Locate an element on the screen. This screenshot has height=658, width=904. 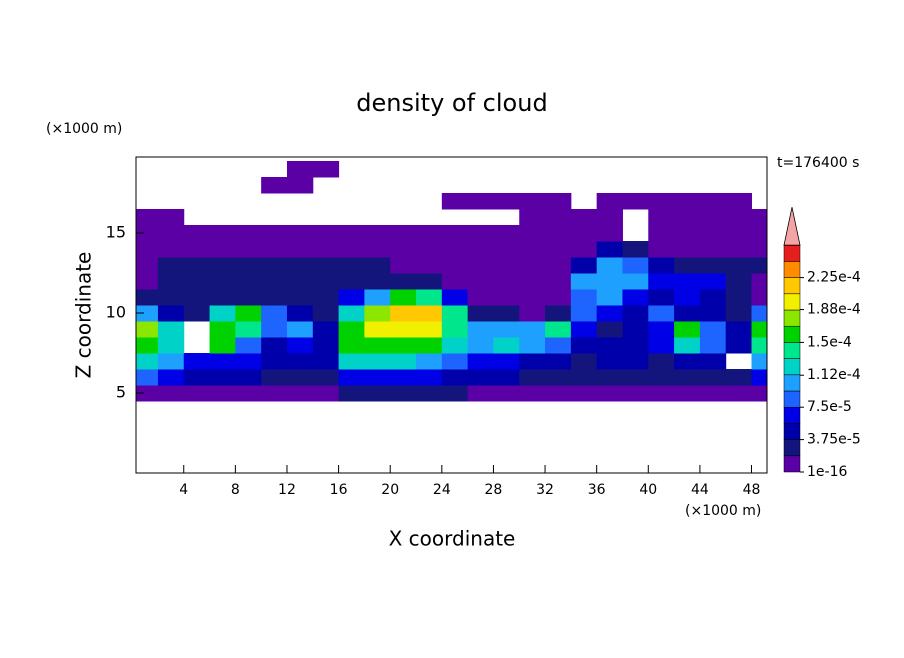
colorbar-tick-label: 7.5e-5 is located at coordinates (829, 407).